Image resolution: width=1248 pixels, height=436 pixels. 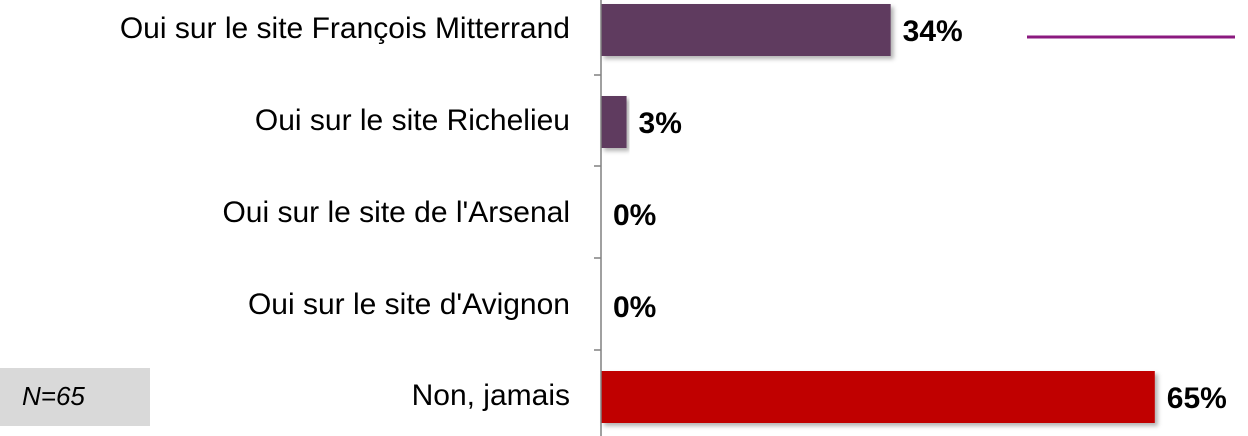 I want to click on category-label: Oui sur le site François Mitterrand, so click(x=345, y=28).